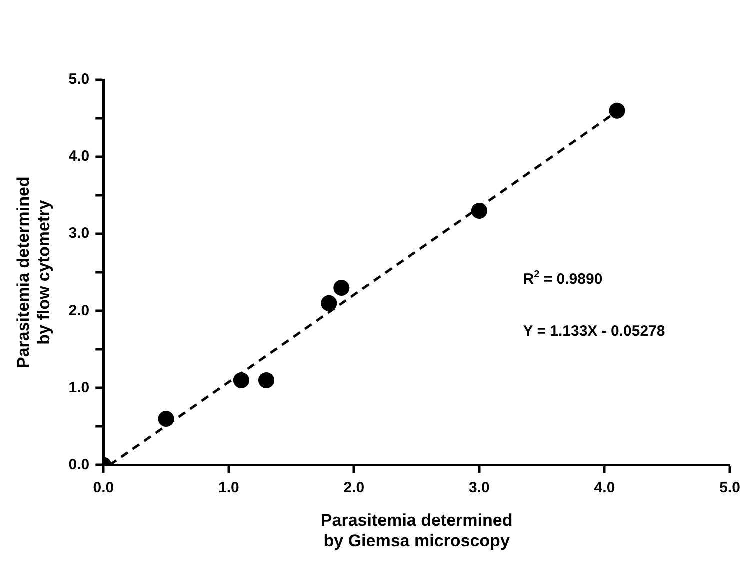  Describe the element at coordinates (605, 487) in the screenshot. I see `x-tick-label: 4.0` at that location.